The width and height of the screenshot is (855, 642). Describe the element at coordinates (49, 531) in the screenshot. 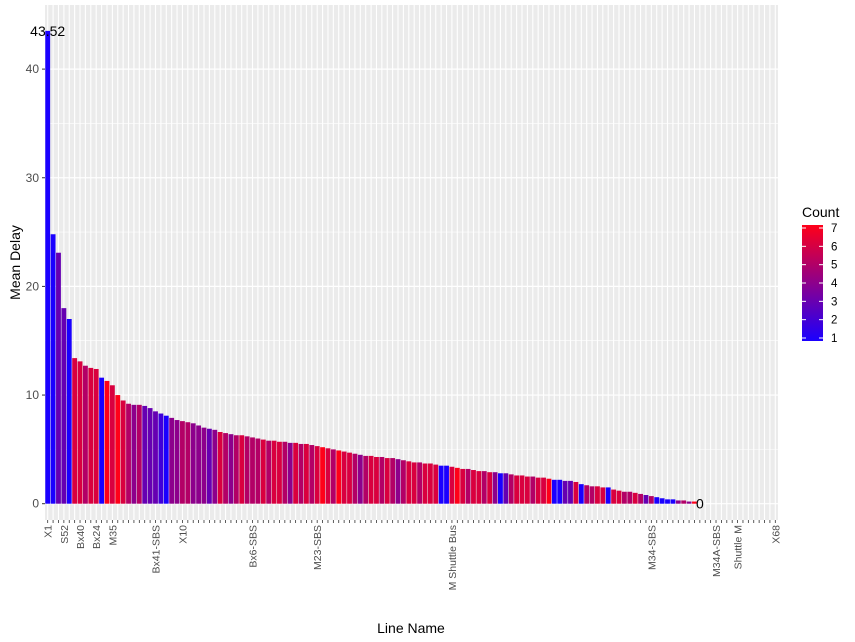

I see `x-tick-label: X1` at that location.